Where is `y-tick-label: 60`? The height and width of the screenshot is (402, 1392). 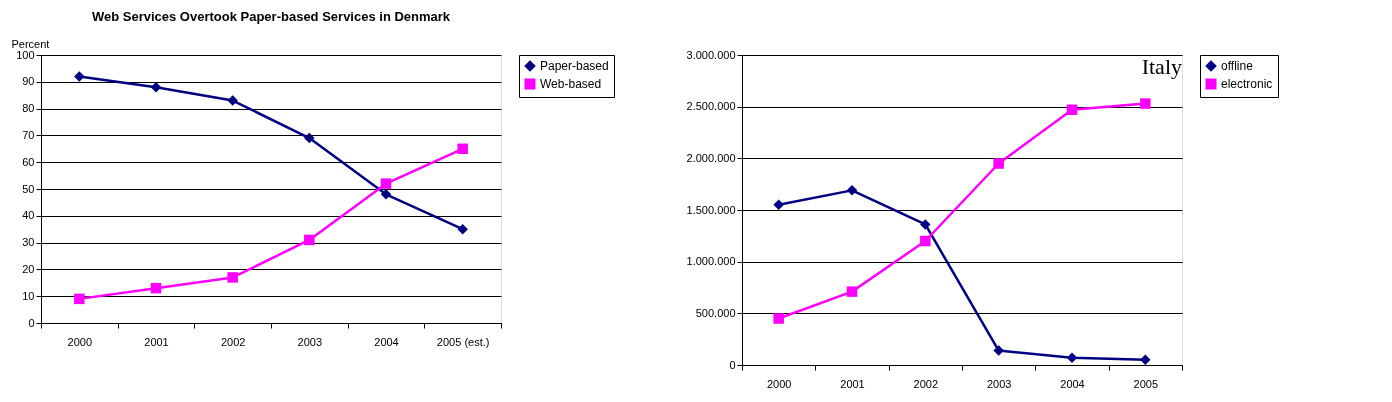 y-tick-label: 60 is located at coordinates (28, 161).